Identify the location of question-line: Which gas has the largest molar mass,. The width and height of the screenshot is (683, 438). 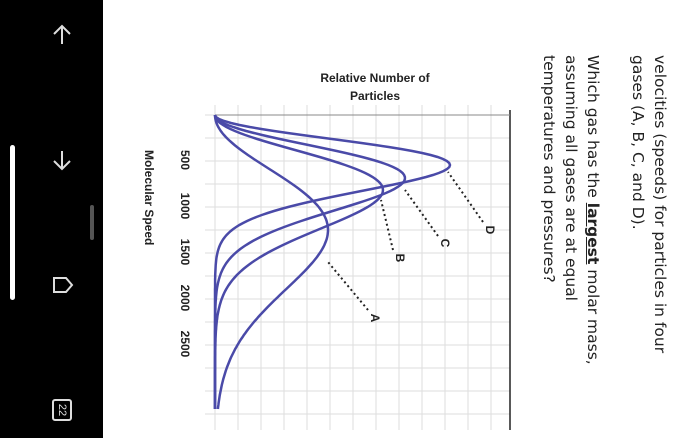
(593, 210).